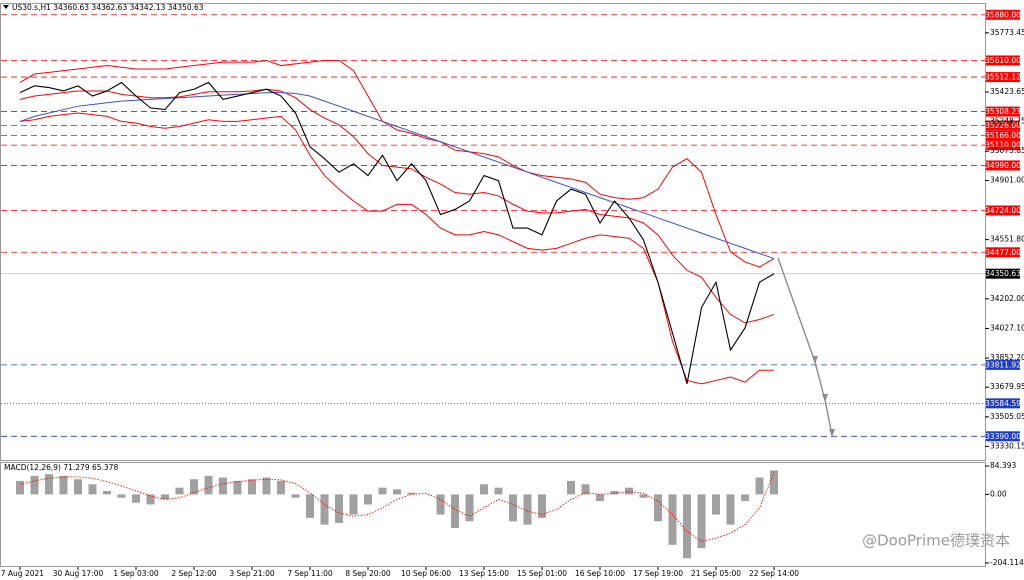  Describe the element at coordinates (805, 346) in the screenshot. I see `projection-arrow` at that location.